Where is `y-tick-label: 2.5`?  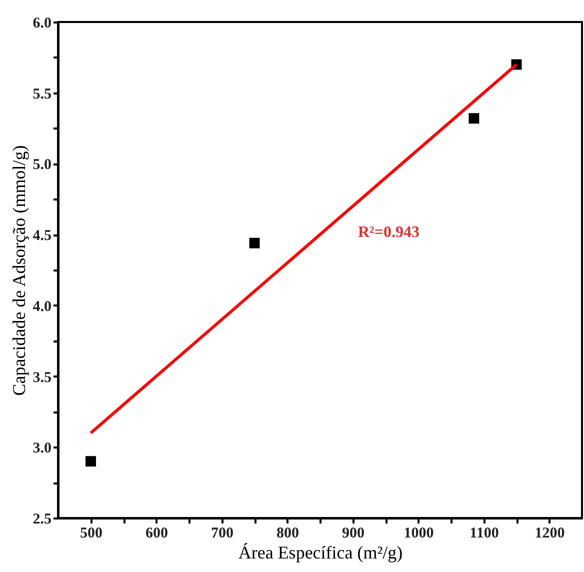
y-tick-label: 2.5 is located at coordinates (42, 520).